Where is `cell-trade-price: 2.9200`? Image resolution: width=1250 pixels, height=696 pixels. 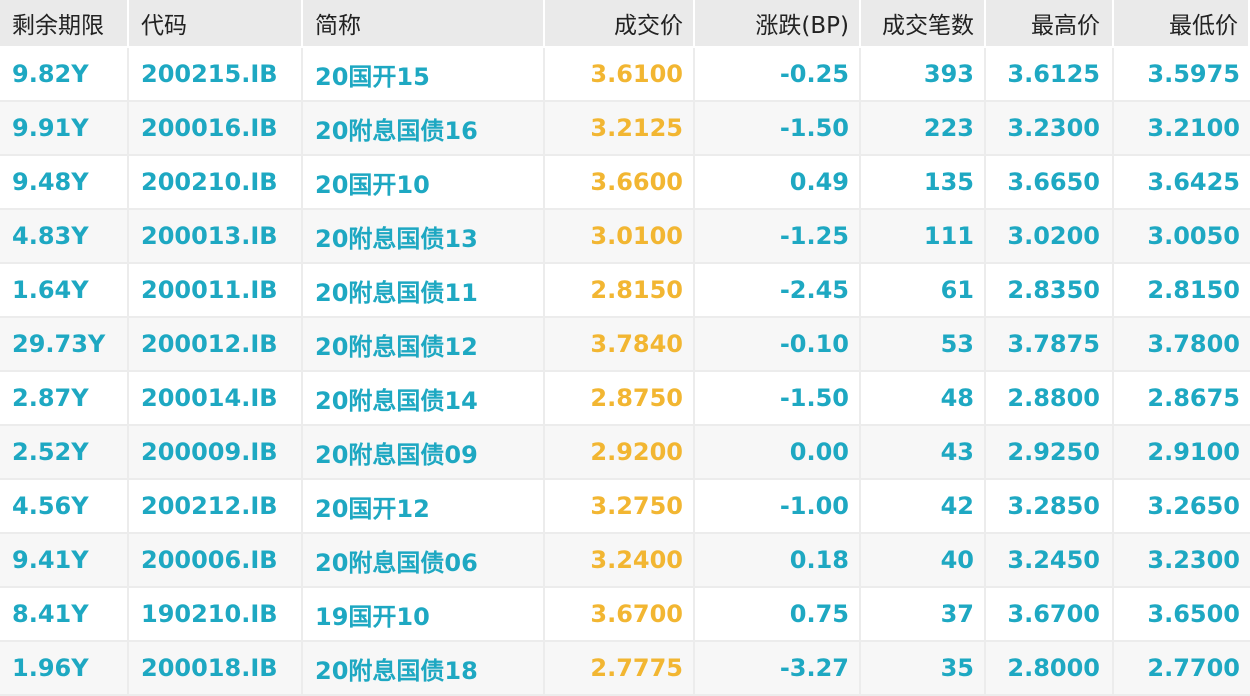 cell-trade-price: 2.9200 is located at coordinates (620, 452).